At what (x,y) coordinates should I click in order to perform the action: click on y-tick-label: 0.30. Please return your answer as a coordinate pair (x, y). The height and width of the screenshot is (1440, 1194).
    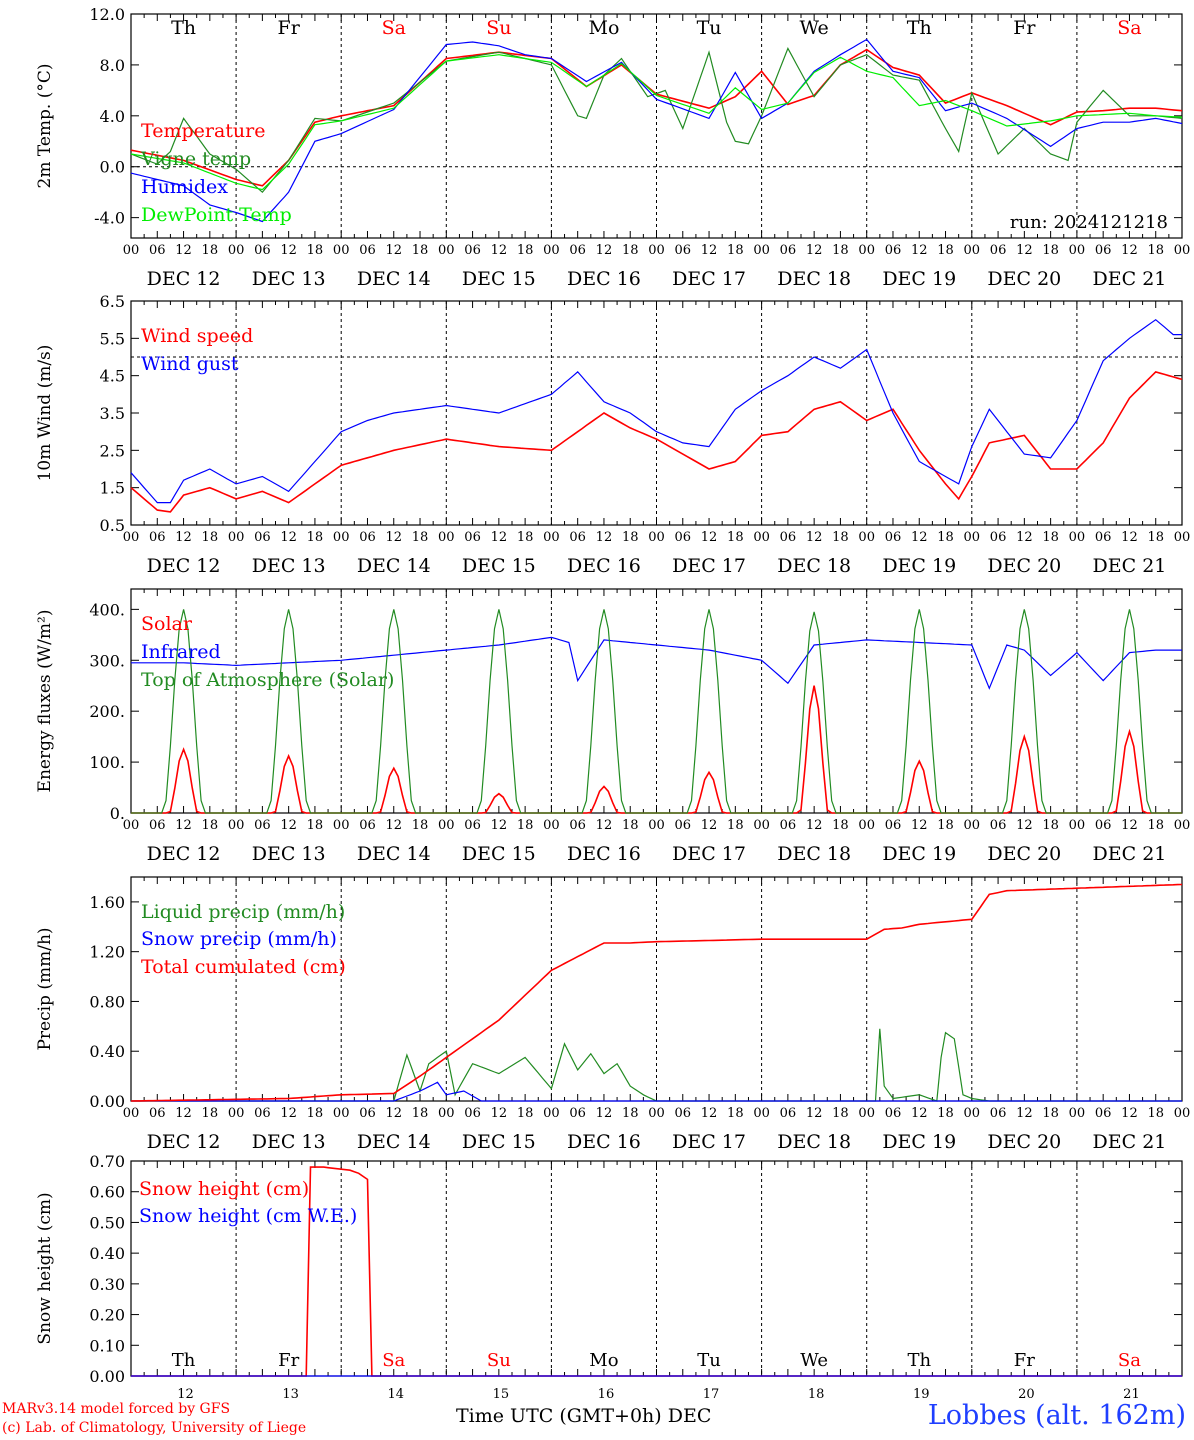
    Looking at the image, I should click on (107, 1284).